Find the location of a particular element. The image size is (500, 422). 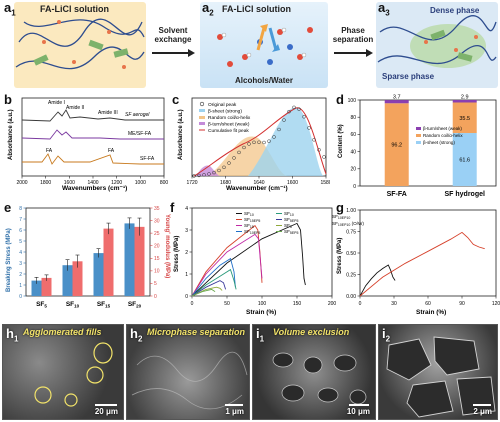

f-xtick-label: 50 is located at coordinates (227, 304).